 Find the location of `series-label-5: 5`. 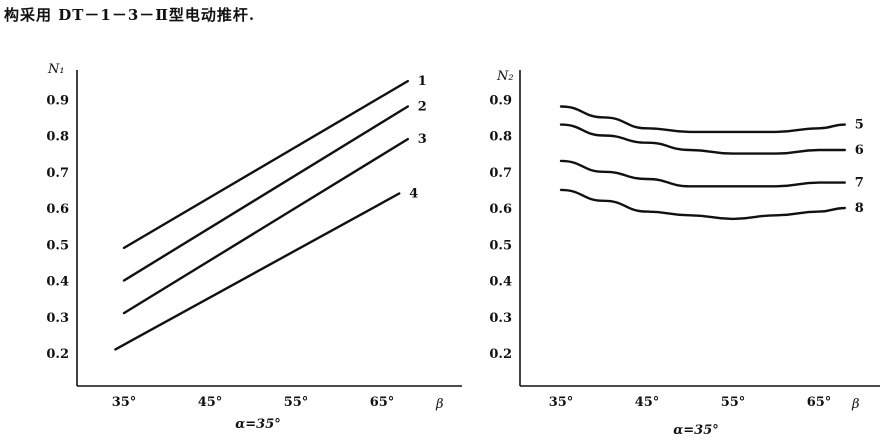

series-label-5: 5 is located at coordinates (859, 125).